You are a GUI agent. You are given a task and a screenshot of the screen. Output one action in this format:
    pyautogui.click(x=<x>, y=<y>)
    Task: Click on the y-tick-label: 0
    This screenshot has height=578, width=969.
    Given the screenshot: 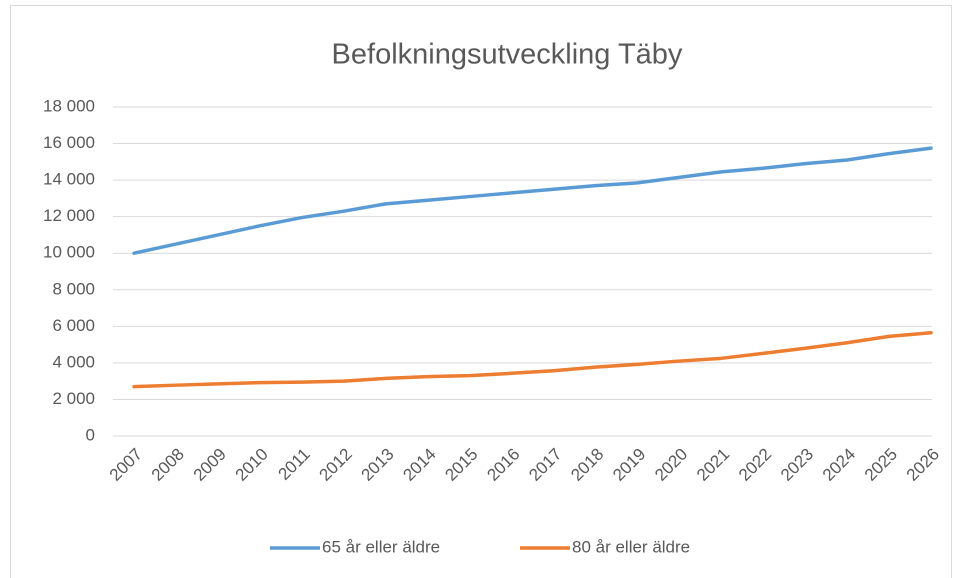 What is the action you would take?
    pyautogui.click(x=90, y=434)
    